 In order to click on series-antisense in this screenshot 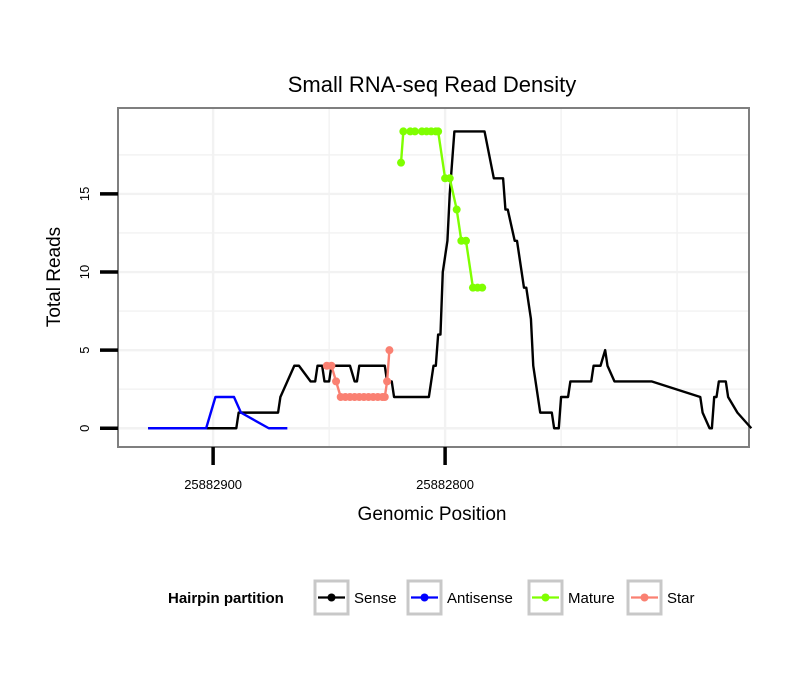, I will do `click(218, 412)`.